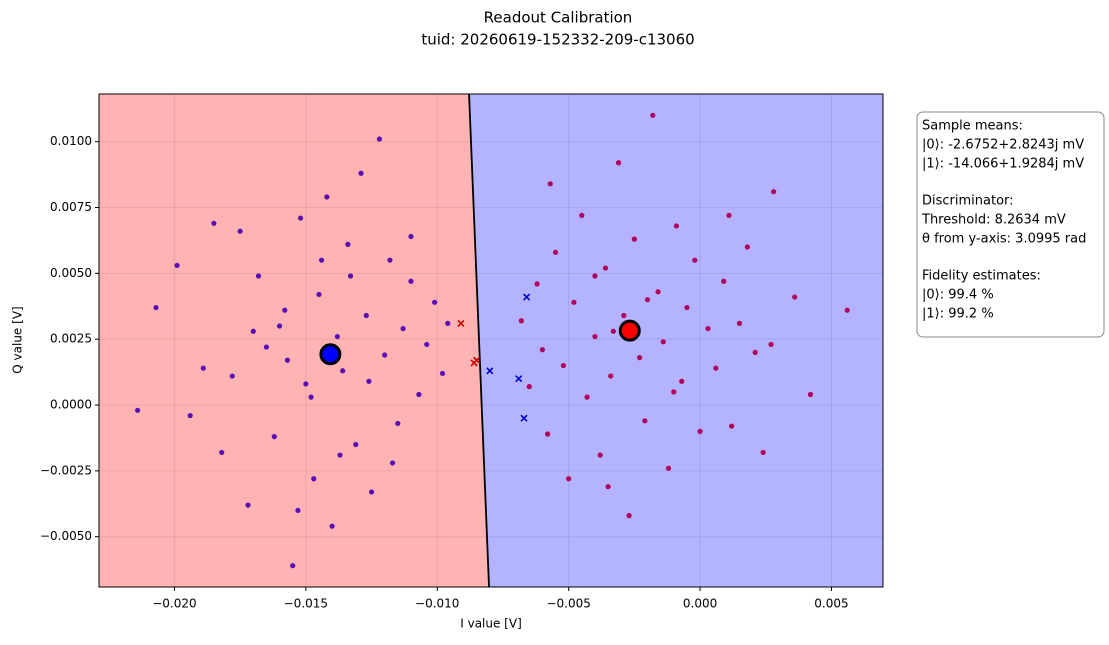 The width and height of the screenshot is (1109, 645). What do you see at coordinates (479, 340) in the screenshot?
I see `decision-boundary` at bounding box center [479, 340].